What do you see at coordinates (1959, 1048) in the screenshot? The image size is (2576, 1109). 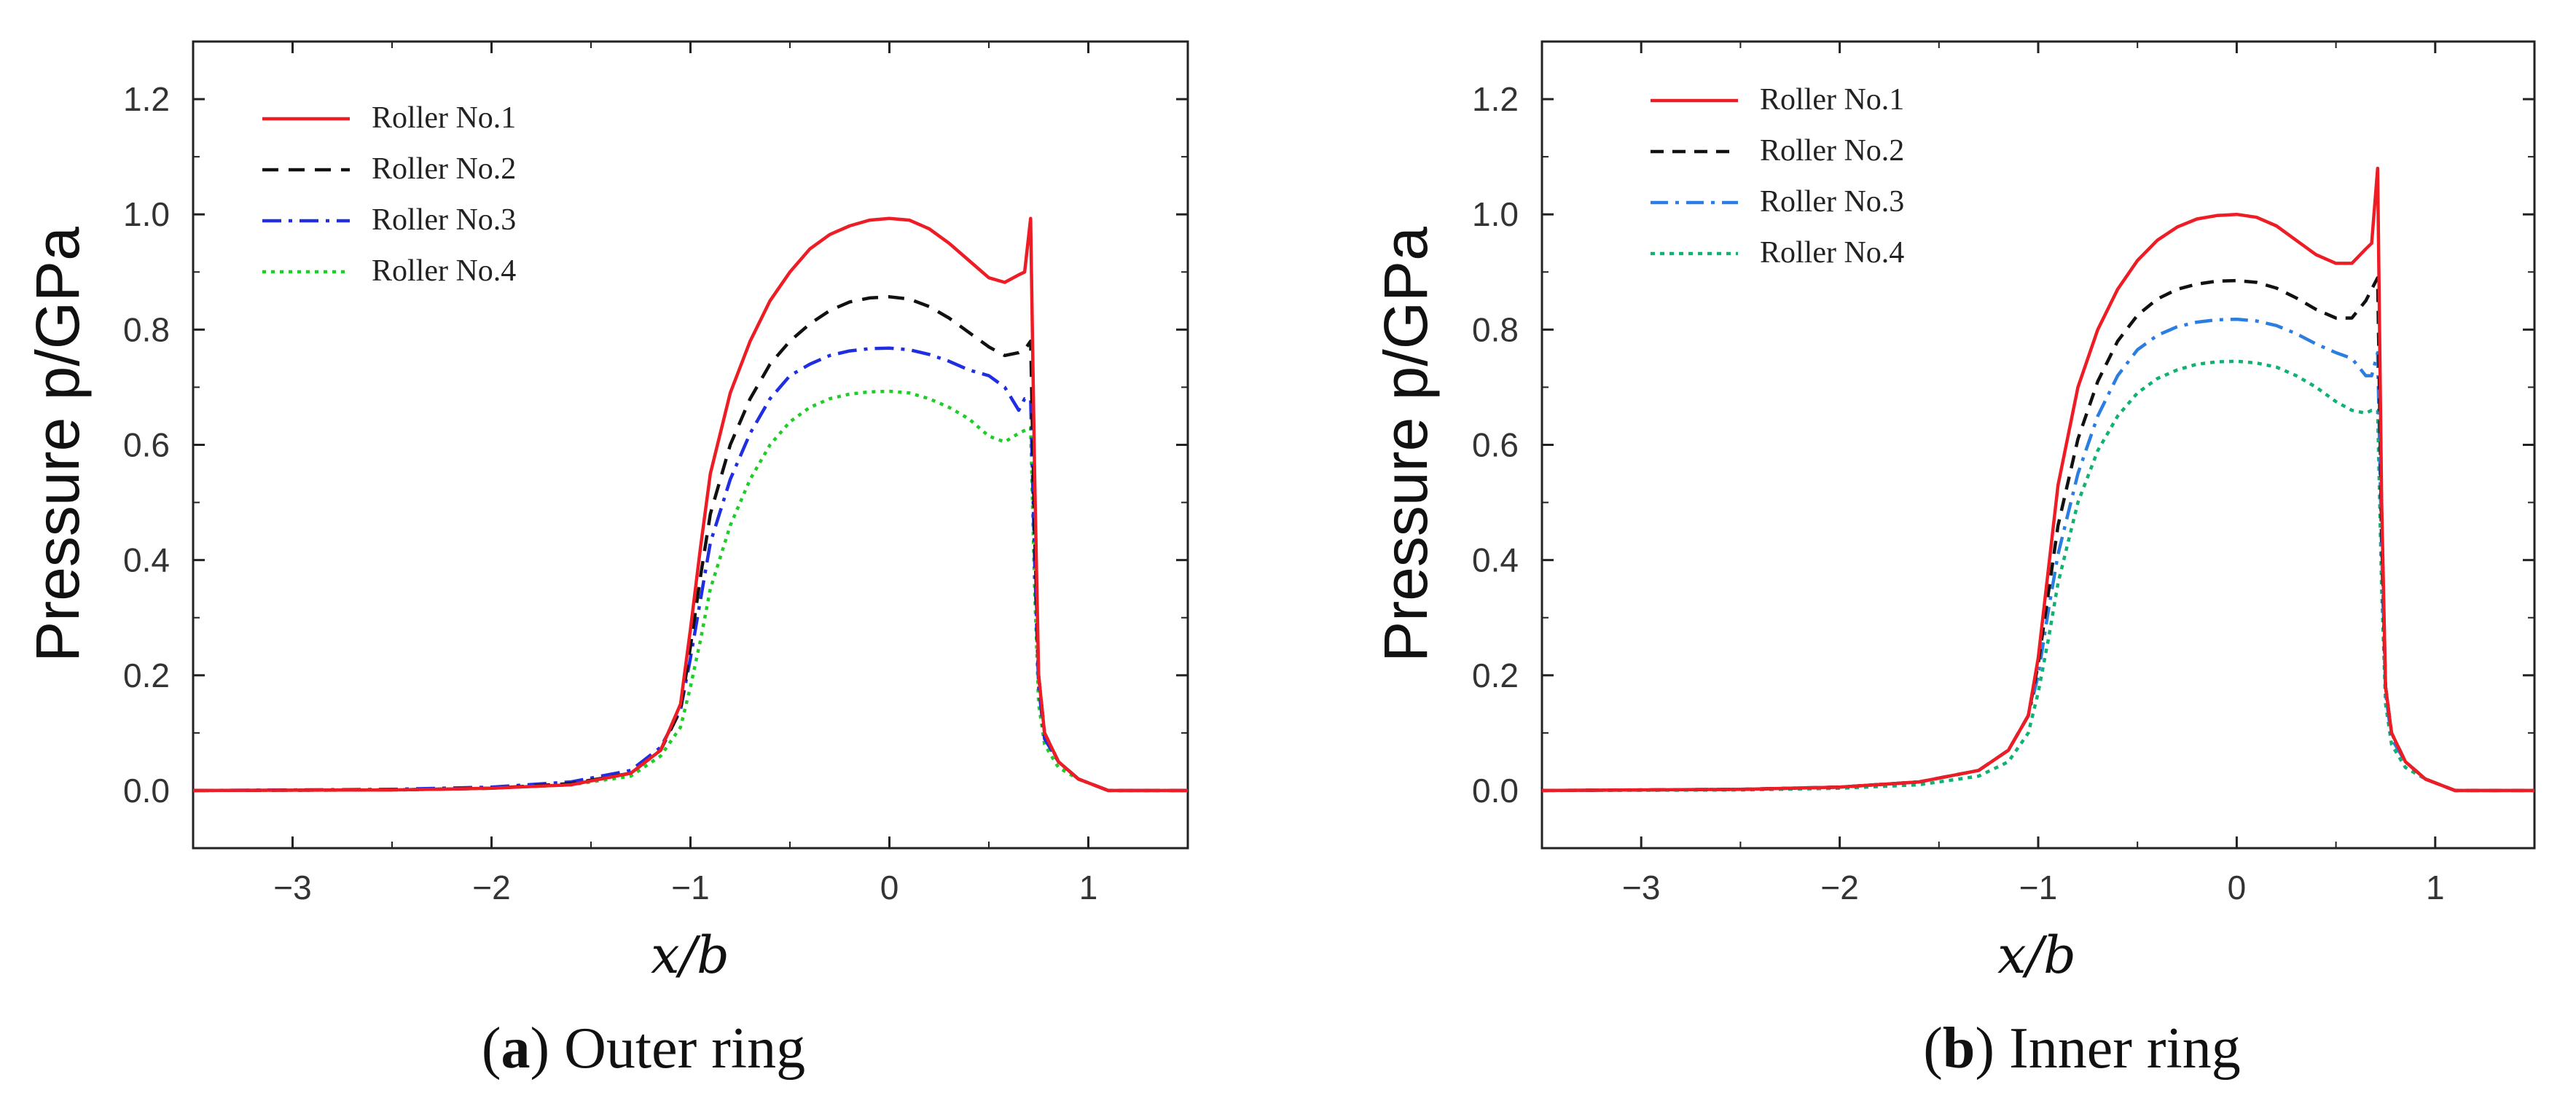 I see `panel-label: b` at bounding box center [1959, 1048].